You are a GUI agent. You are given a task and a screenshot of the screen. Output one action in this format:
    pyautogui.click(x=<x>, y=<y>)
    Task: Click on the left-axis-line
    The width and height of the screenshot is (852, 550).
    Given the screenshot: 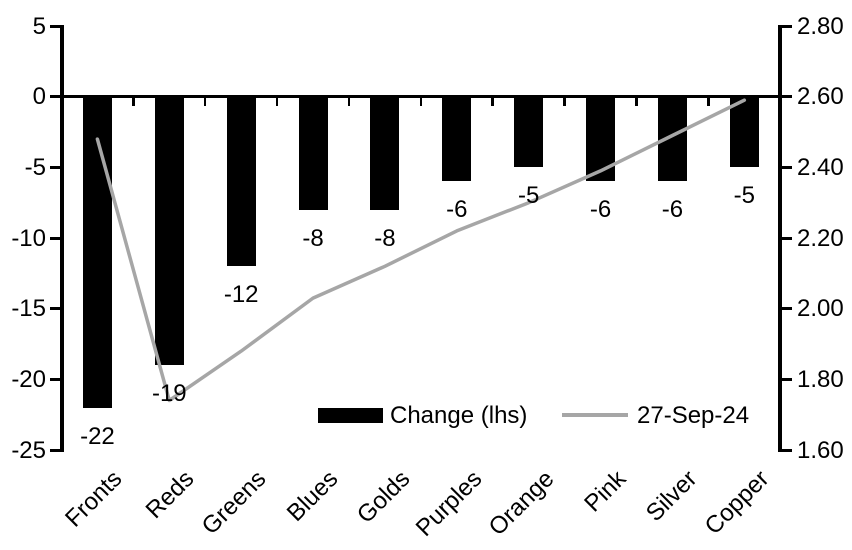 What is the action you would take?
    pyautogui.click(x=61, y=238)
    